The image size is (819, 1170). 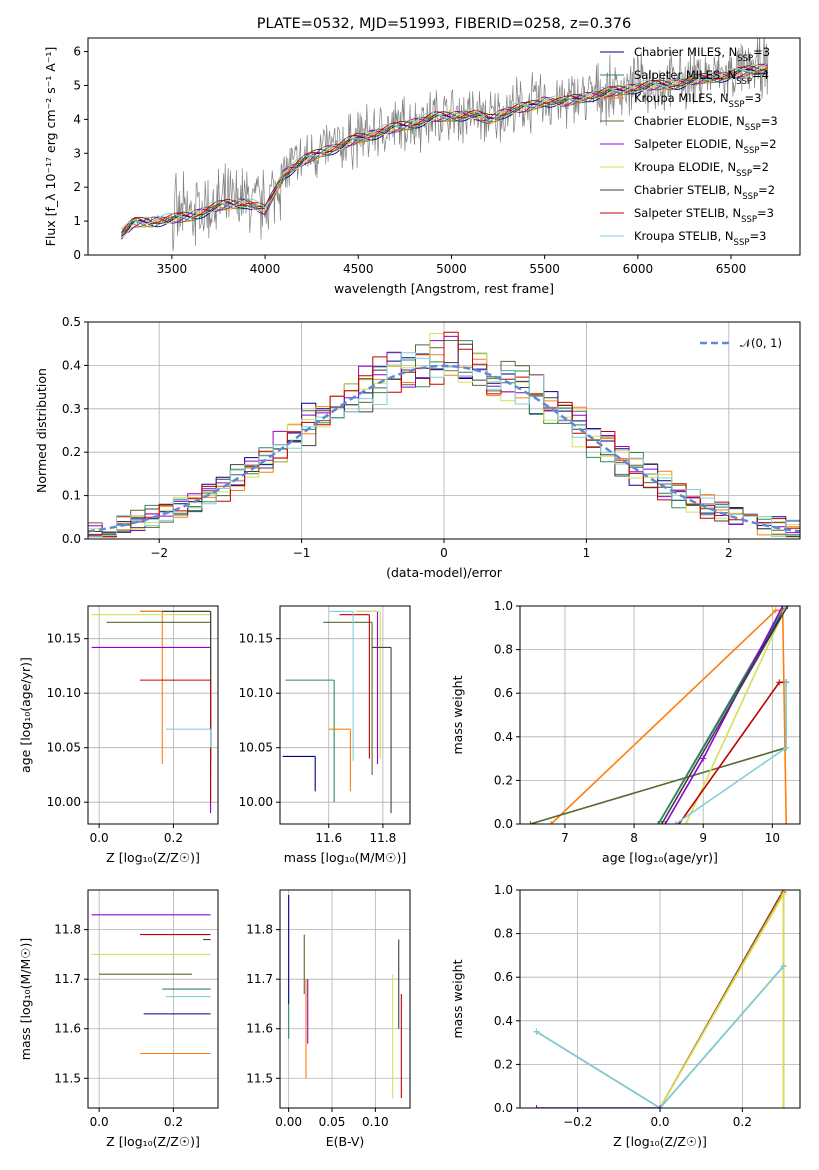 I want to click on tick-label-x: 0.00, so click(x=288, y=1122).